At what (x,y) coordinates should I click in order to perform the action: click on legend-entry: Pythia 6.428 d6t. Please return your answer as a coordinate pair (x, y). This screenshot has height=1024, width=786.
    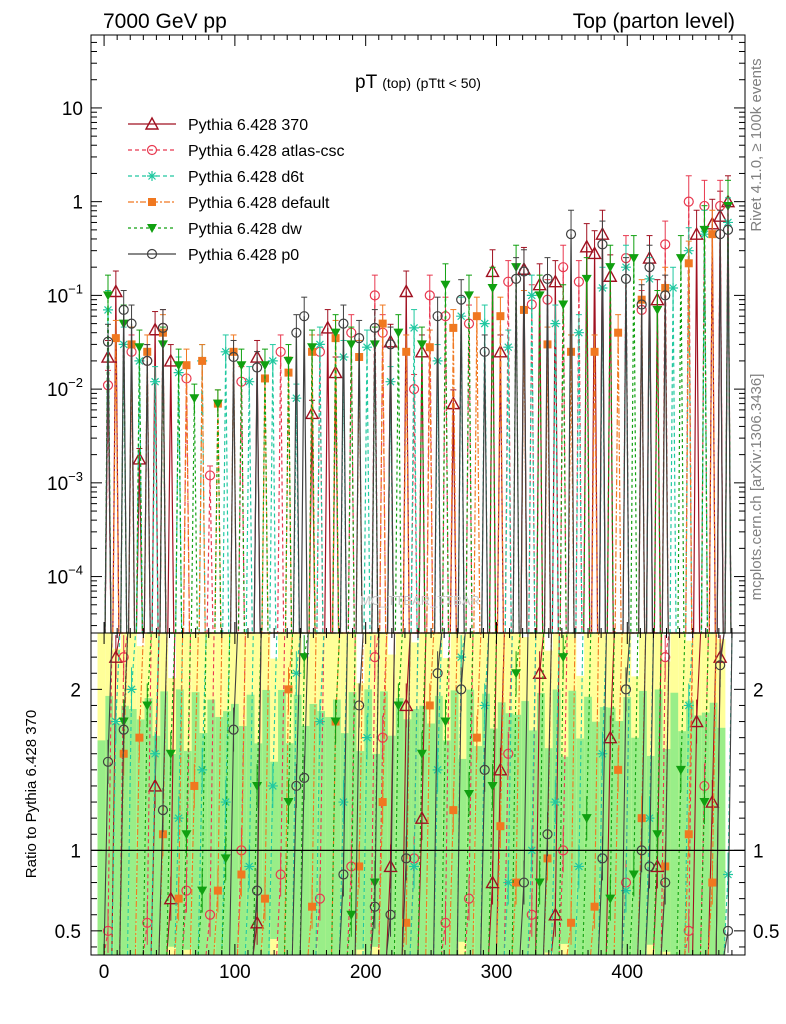
    Looking at the image, I should click on (216, 177).